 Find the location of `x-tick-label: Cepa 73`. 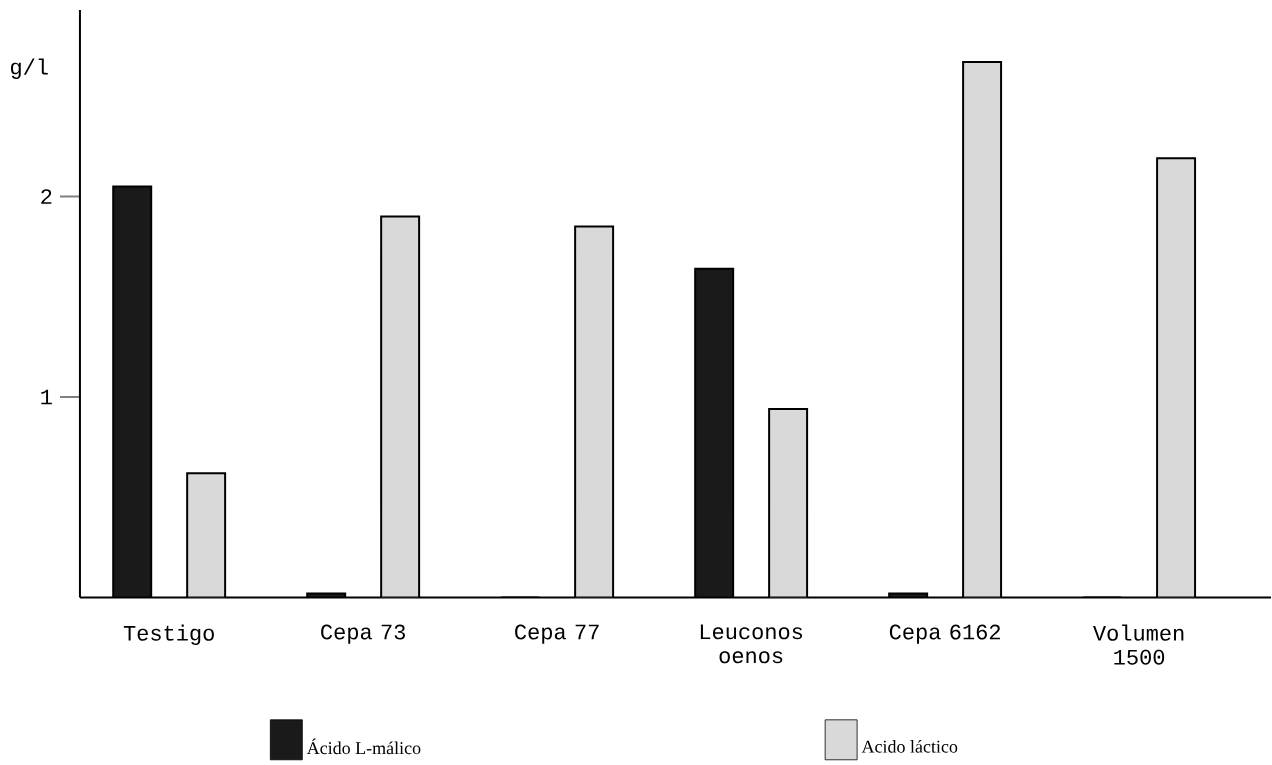

x-tick-label: Cepa 73 is located at coordinates (363, 634).